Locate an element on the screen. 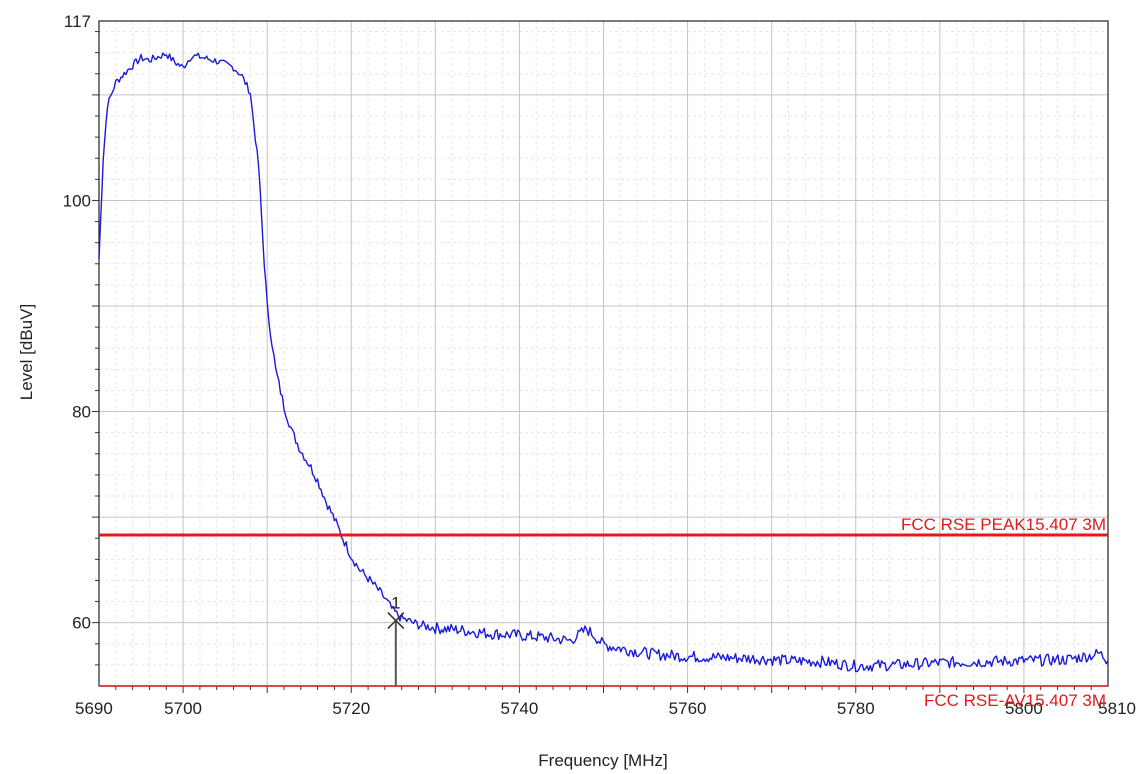  marker-label: 1 is located at coordinates (395, 603).